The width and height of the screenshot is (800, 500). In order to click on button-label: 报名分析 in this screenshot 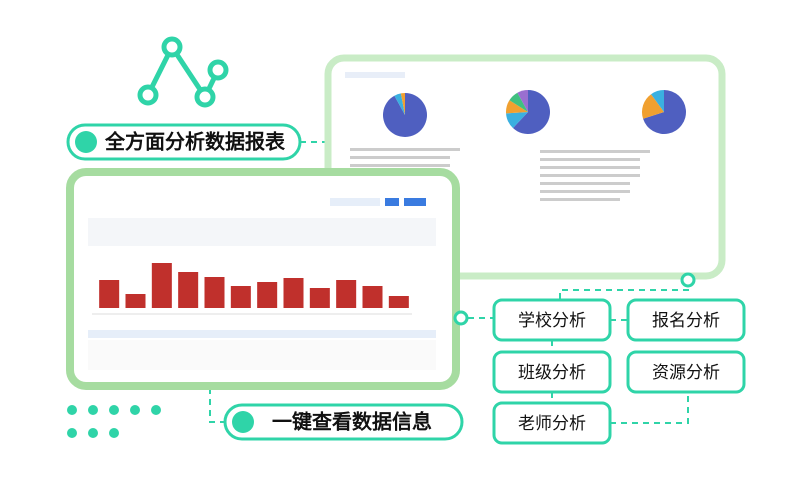, I will do `click(686, 321)`.